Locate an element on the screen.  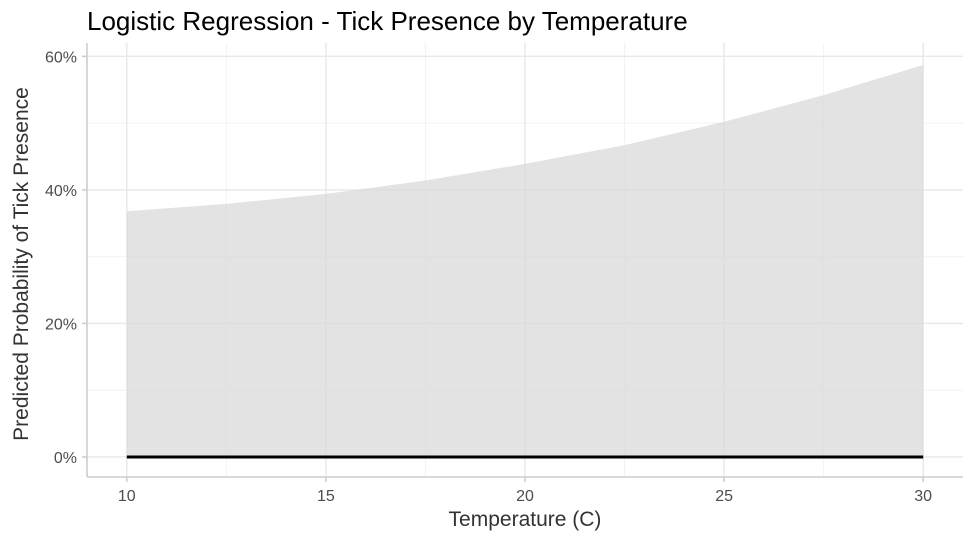
x-tick-label: 20 is located at coordinates (525, 496).